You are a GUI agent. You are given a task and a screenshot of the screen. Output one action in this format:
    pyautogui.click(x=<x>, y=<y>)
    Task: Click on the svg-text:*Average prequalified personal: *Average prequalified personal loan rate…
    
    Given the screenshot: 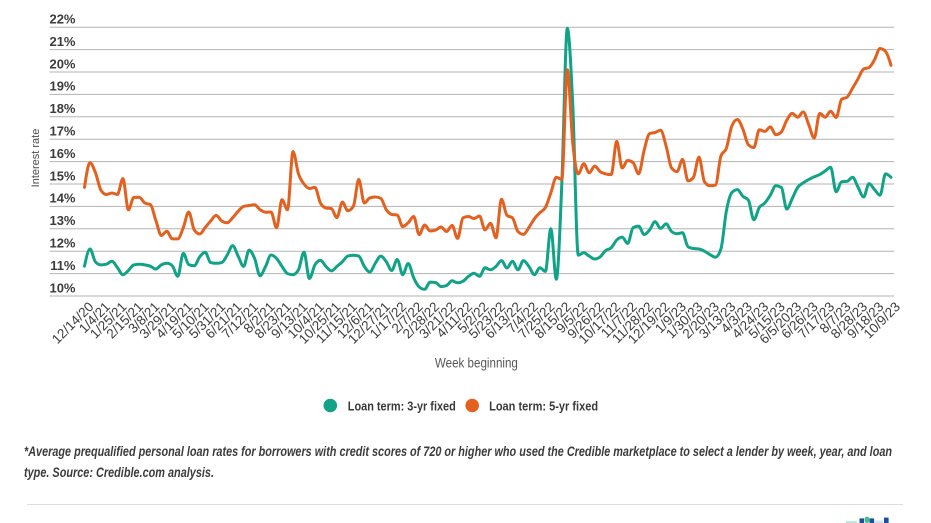 What is the action you would take?
    pyautogui.click(x=458, y=451)
    